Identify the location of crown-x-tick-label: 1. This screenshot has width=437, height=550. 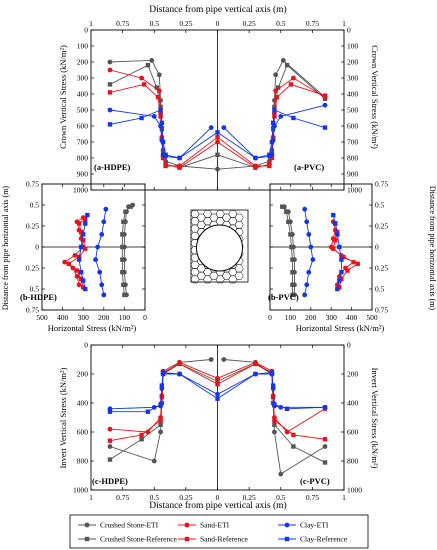
(344, 23).